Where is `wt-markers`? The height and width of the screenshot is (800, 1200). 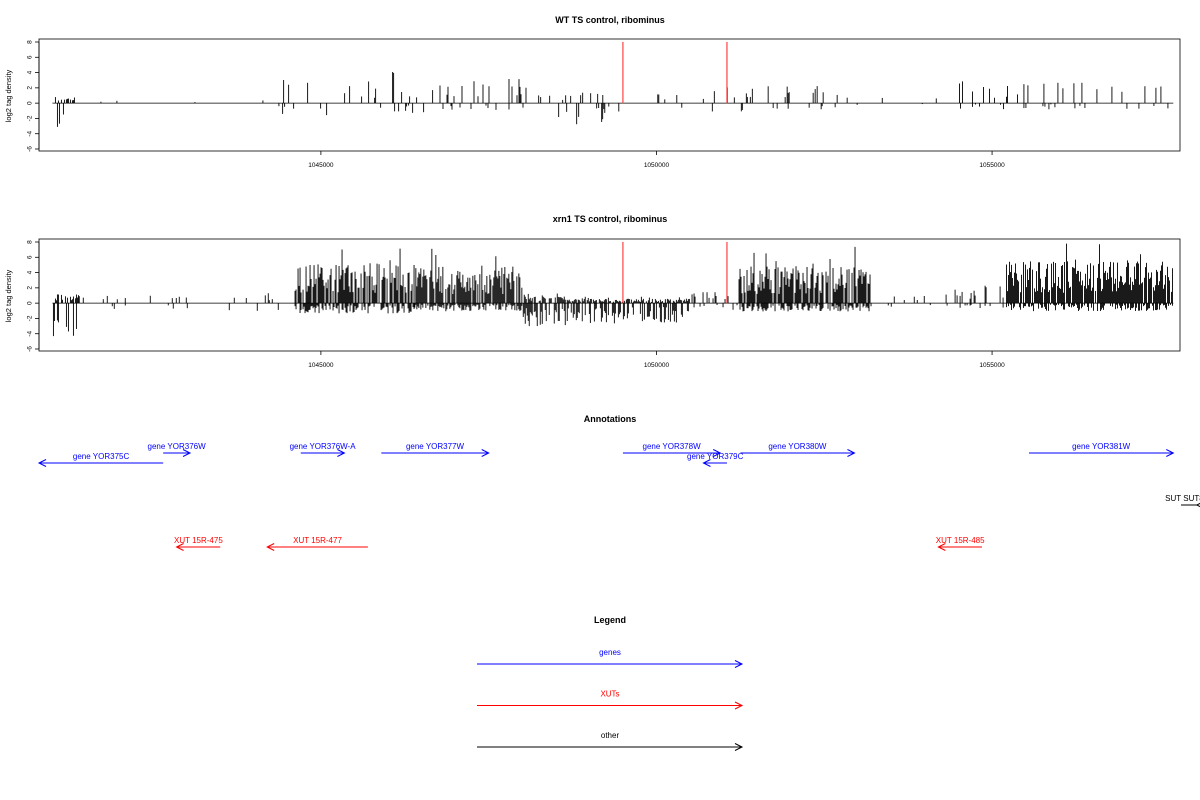 wt-markers is located at coordinates (675, 73).